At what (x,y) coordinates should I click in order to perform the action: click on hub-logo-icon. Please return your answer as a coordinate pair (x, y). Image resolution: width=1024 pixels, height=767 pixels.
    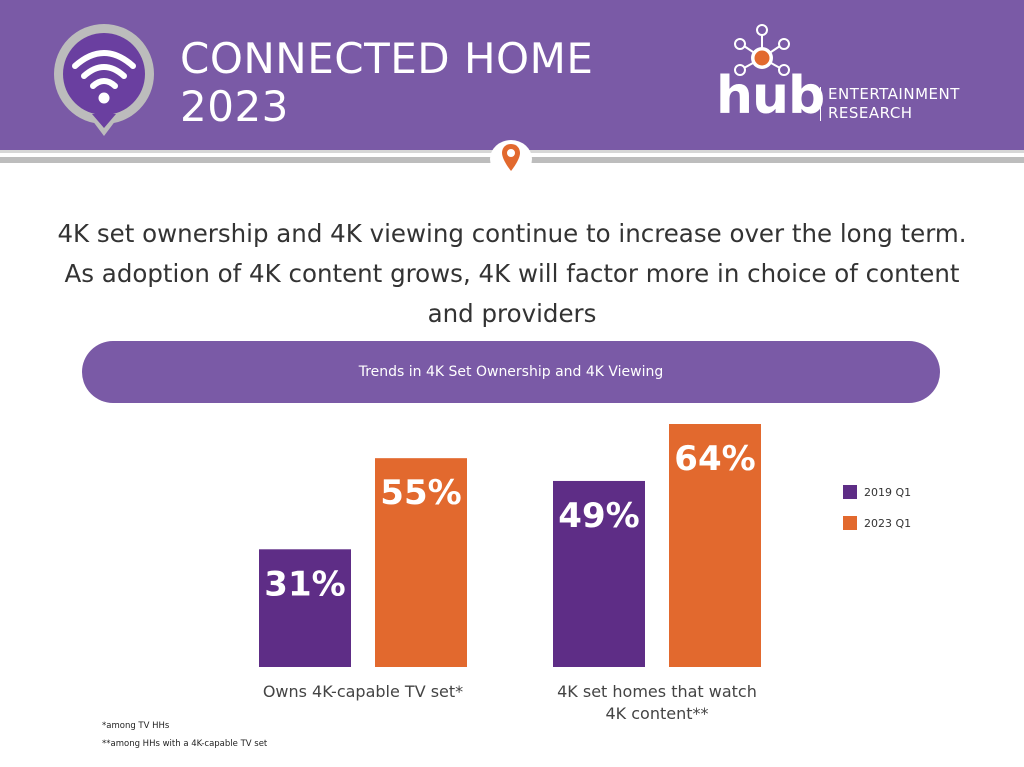
    Looking at the image, I should click on (762, 50).